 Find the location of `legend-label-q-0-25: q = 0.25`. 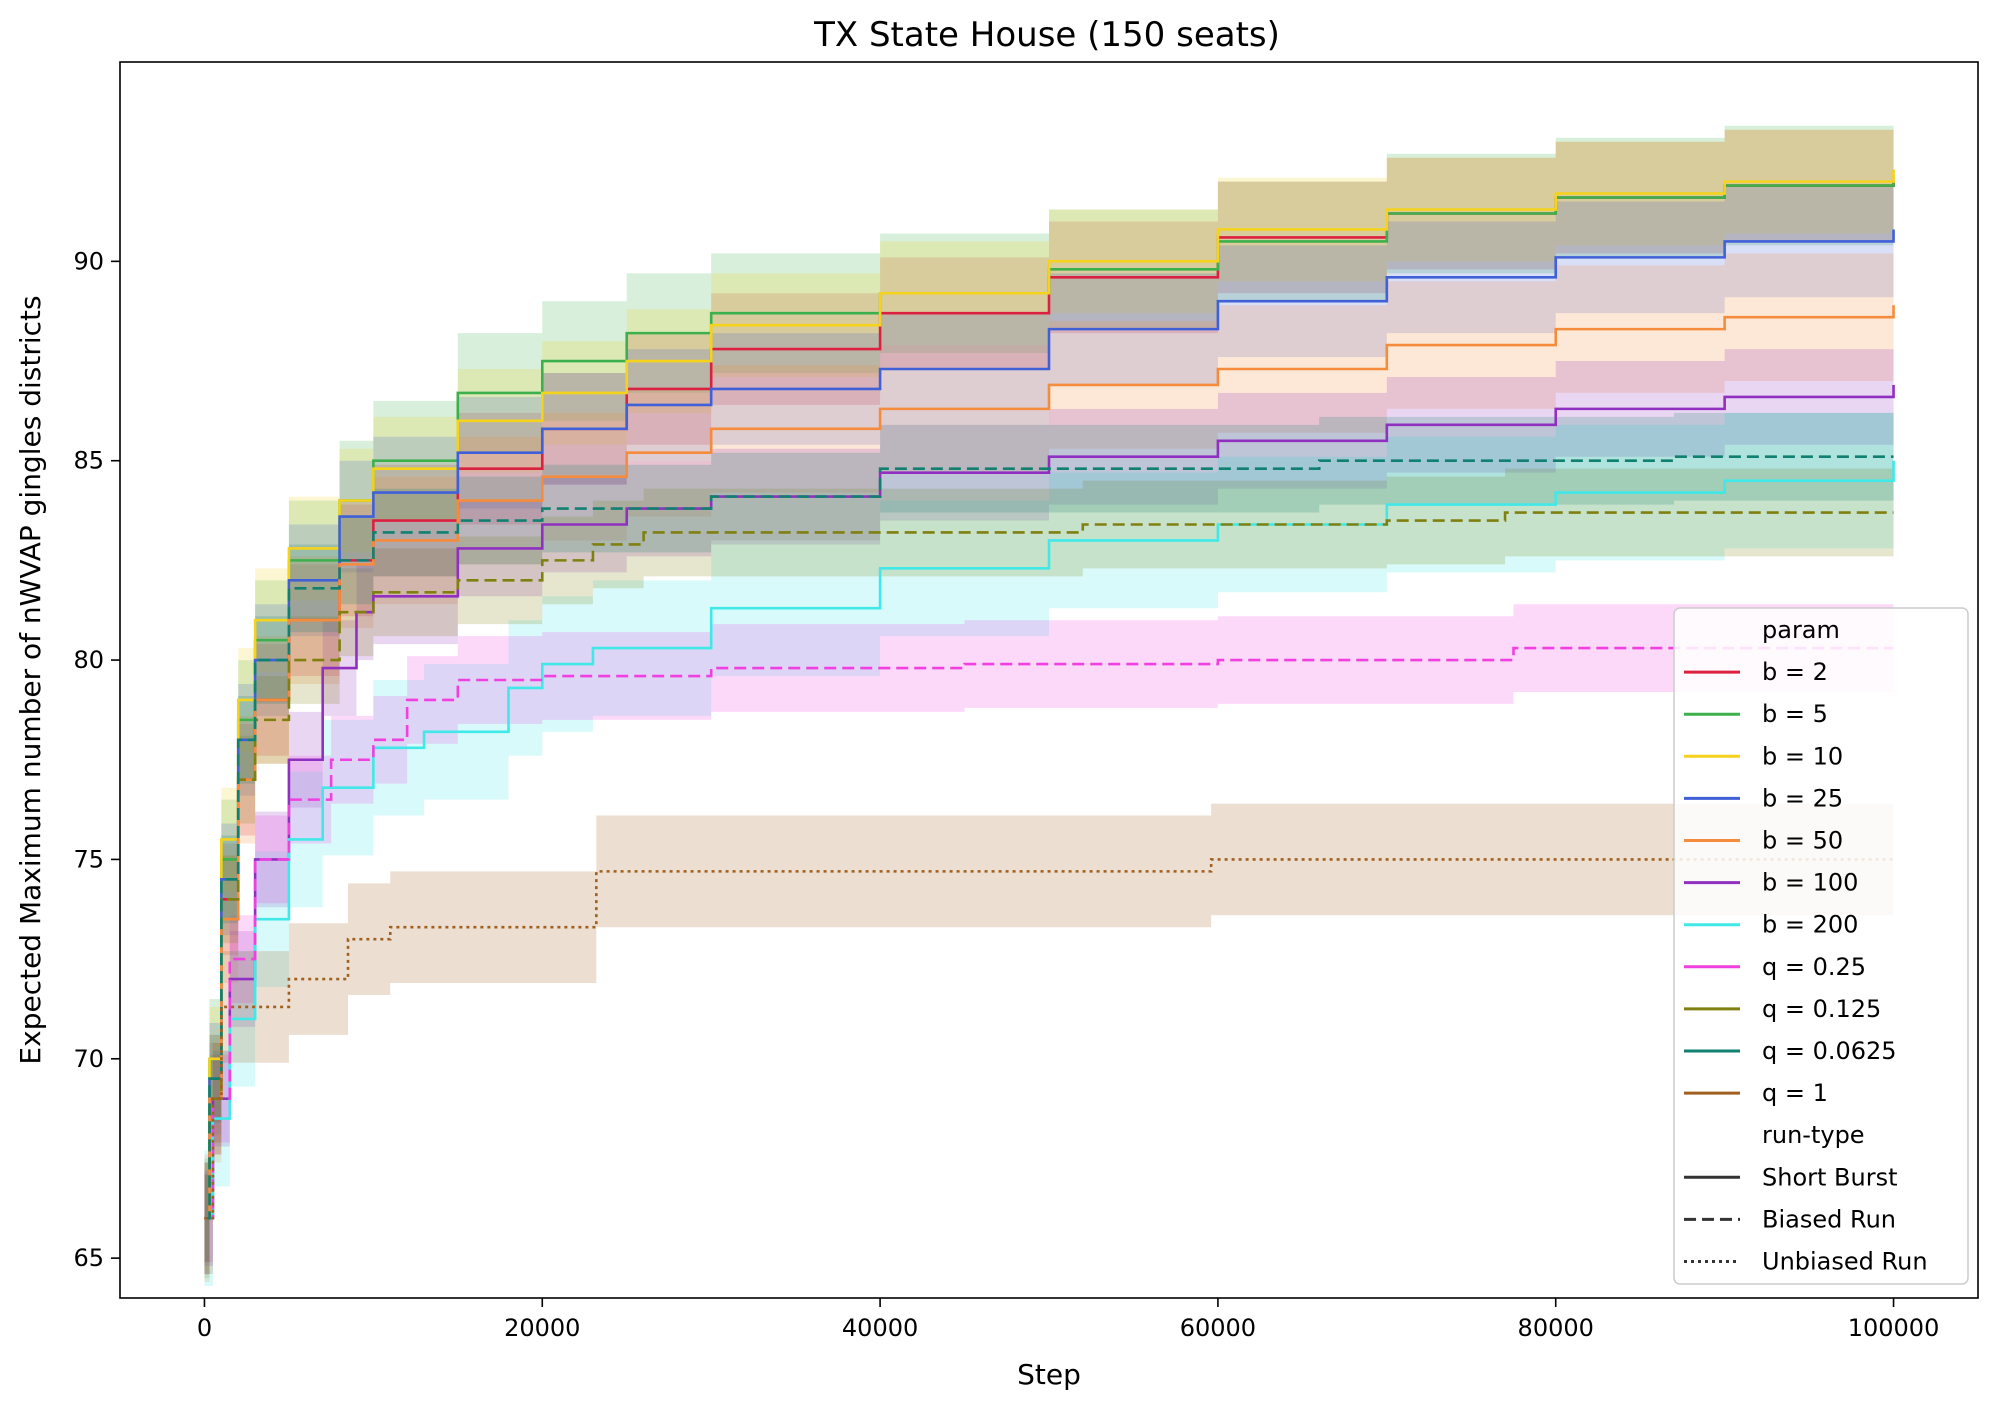

legend-label-q-0-25: q = 0.25 is located at coordinates (1814, 967).